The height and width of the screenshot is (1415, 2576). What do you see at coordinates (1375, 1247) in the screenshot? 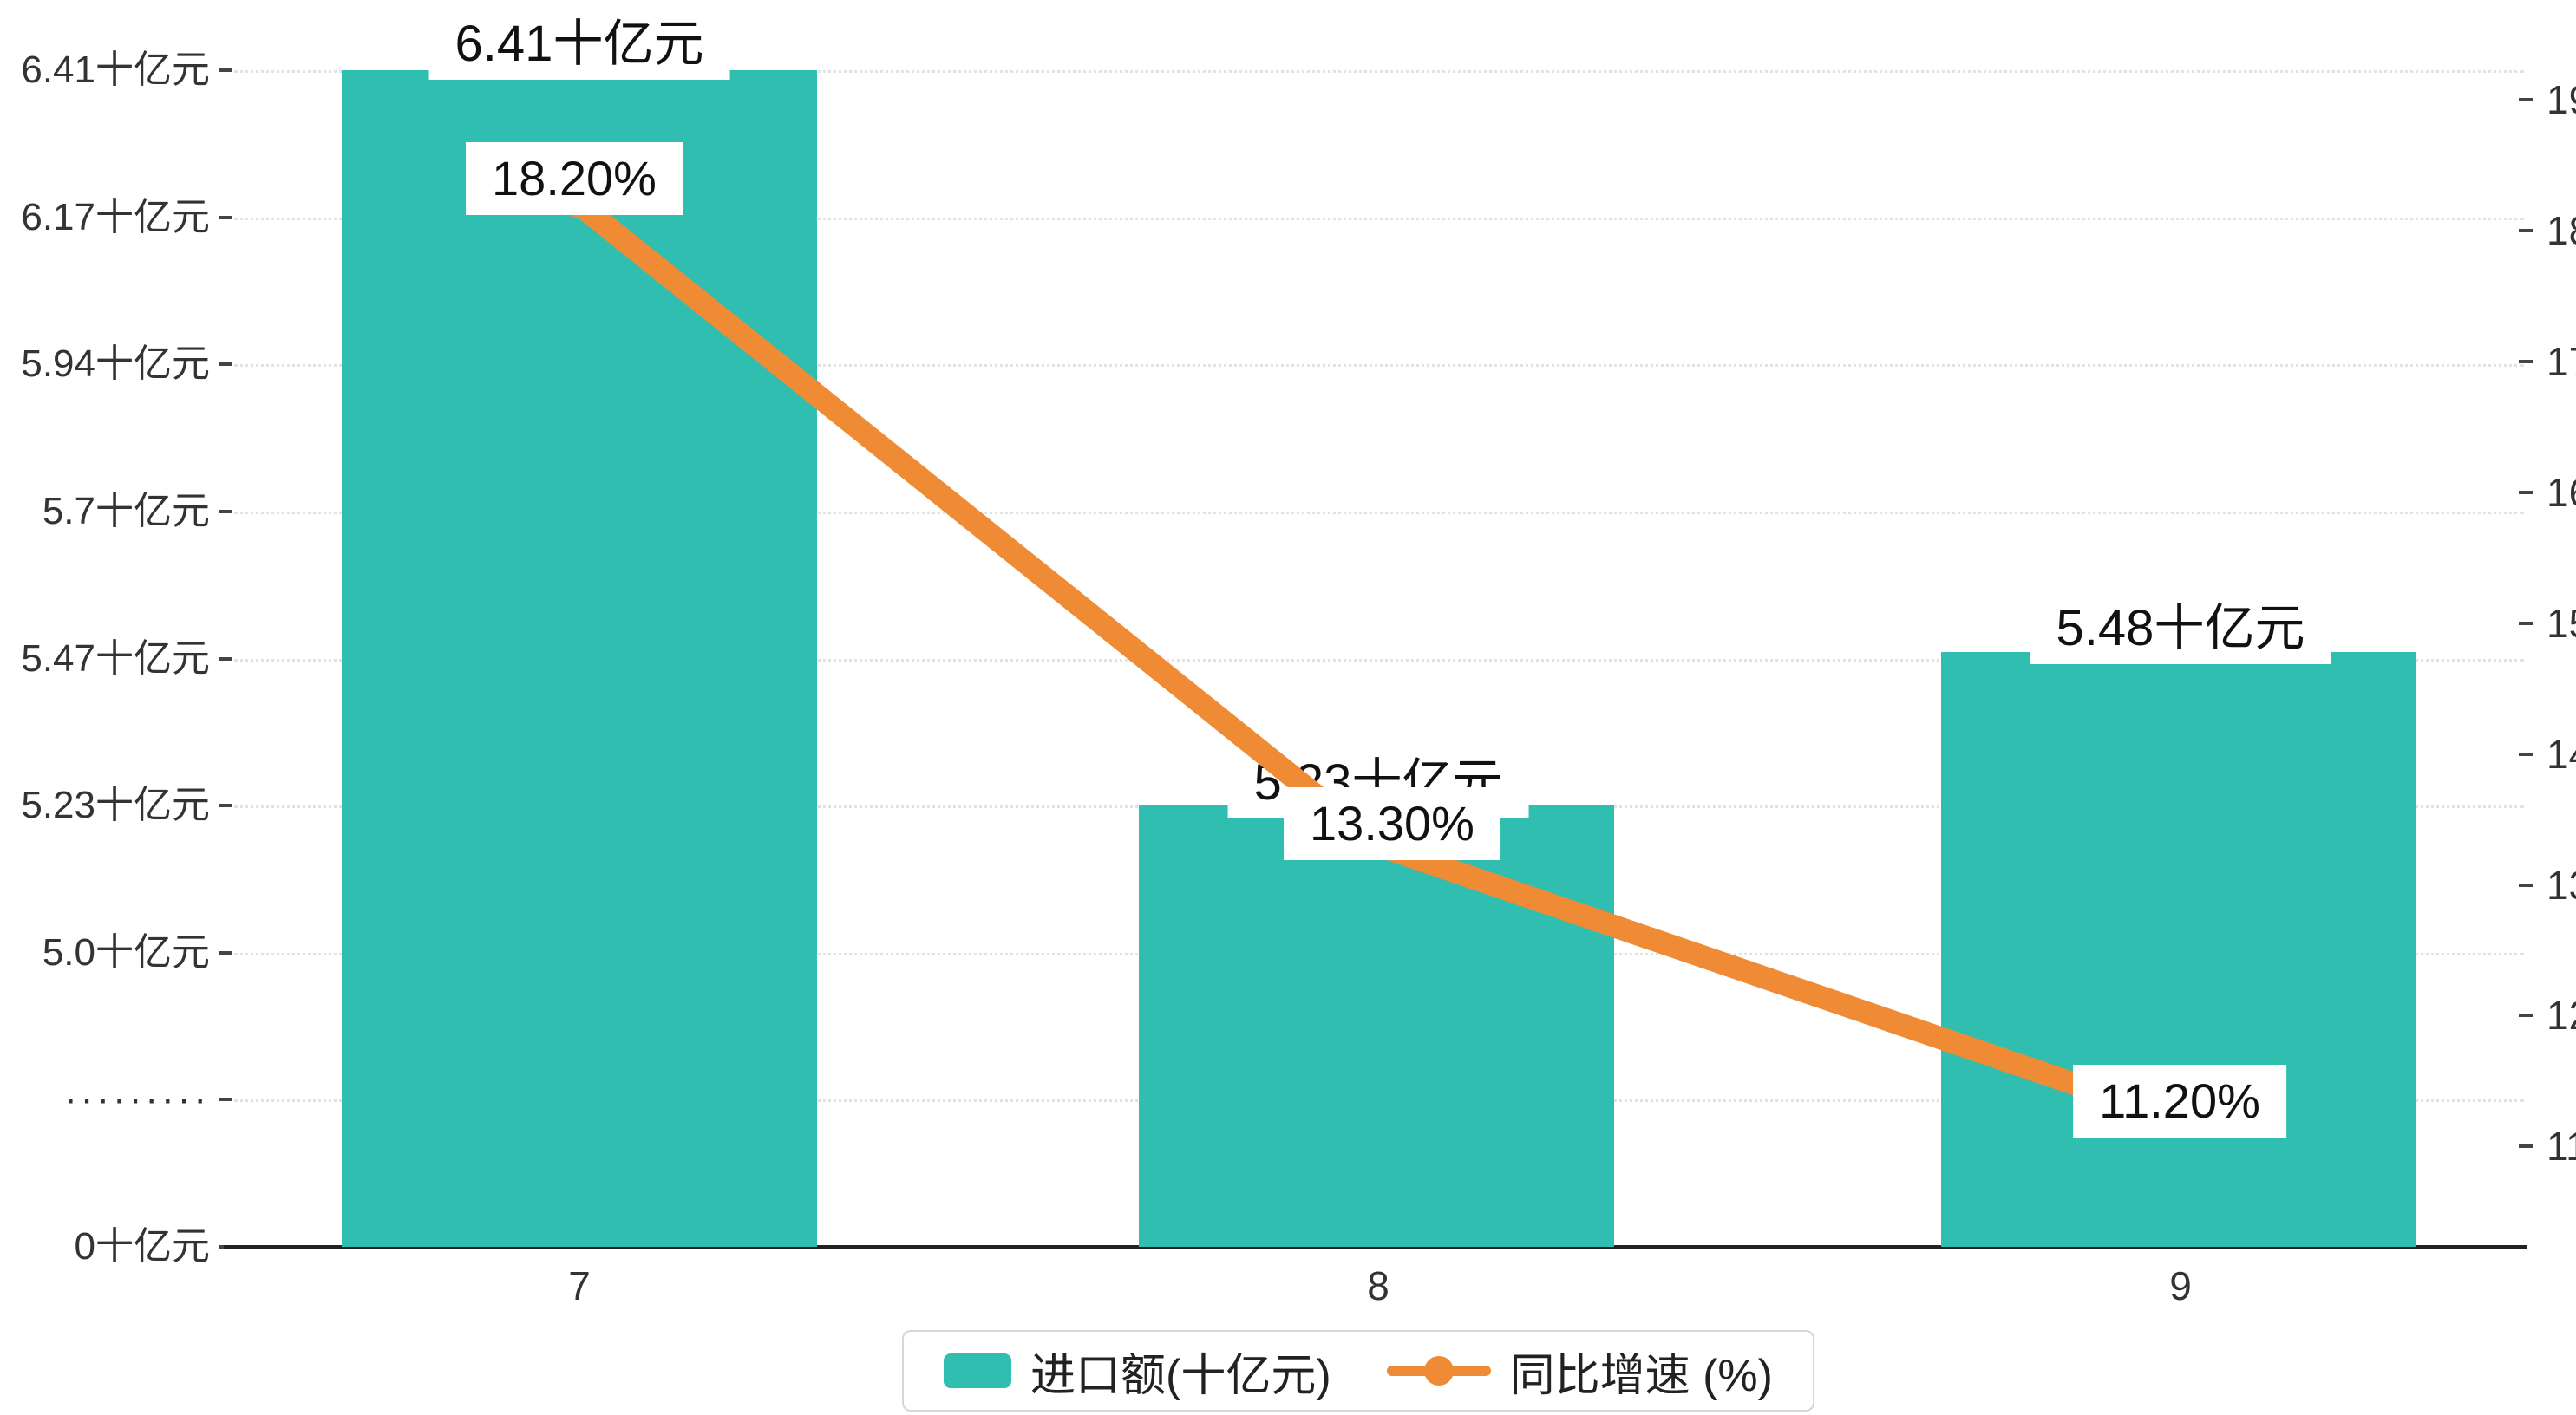
I see `x-axis-line` at bounding box center [1375, 1247].